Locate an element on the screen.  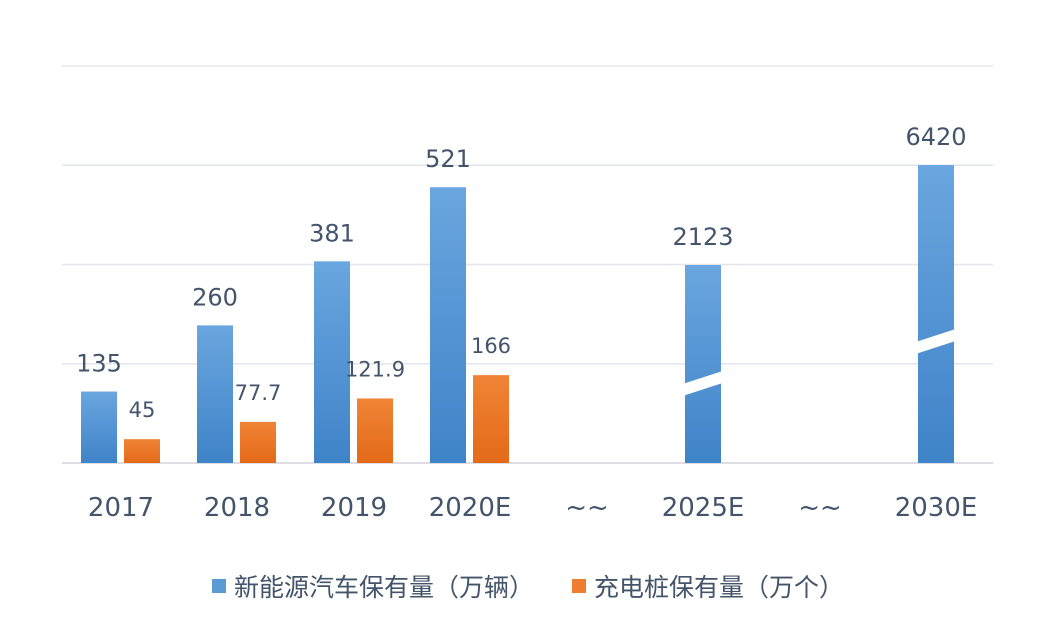
data-label-ev: 6420 is located at coordinates (935, 137).